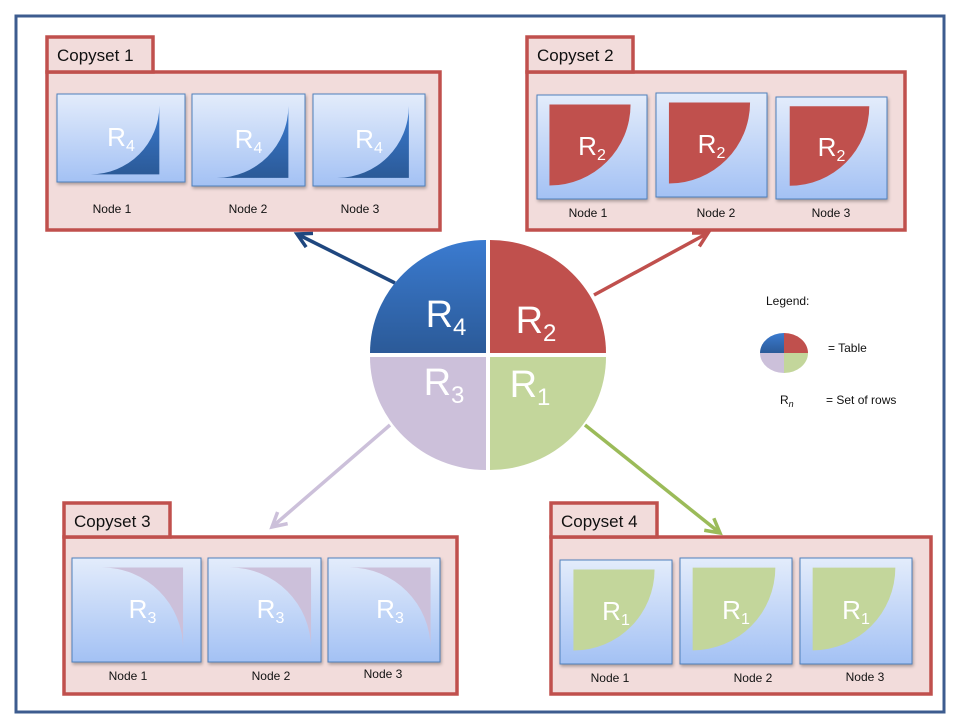  Describe the element at coordinates (523, 385) in the screenshot. I see `table-segment-label-r1-base: R` at that location.